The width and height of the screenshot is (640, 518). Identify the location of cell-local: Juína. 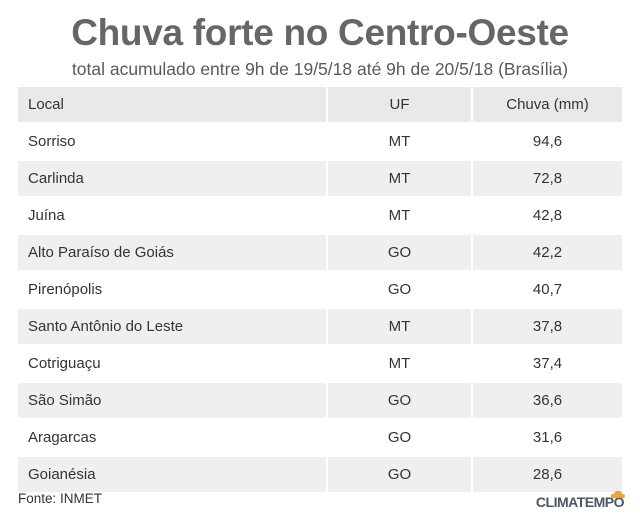
(46, 215).